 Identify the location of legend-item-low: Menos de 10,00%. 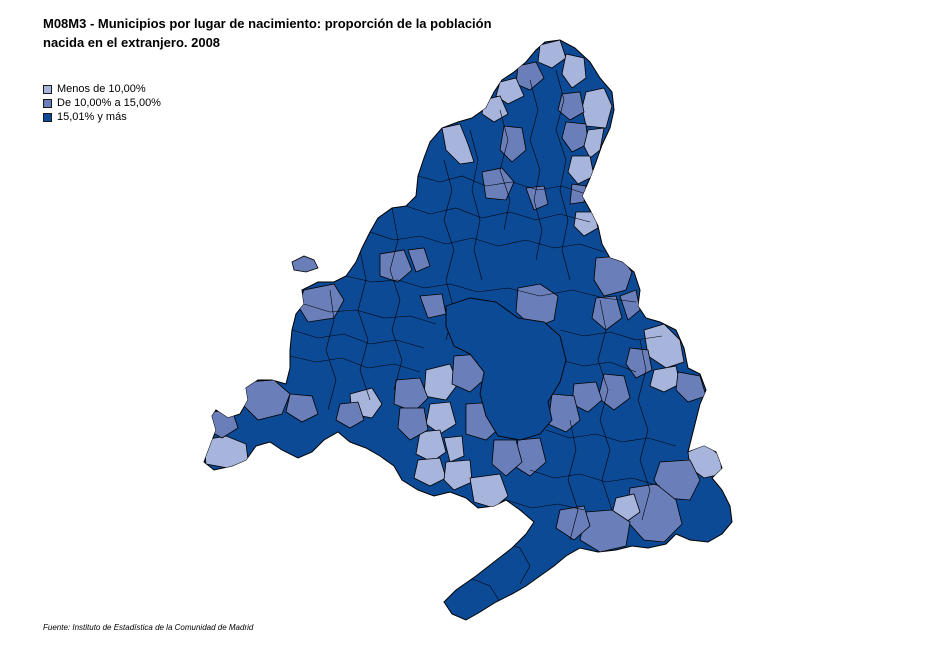
(102, 89).